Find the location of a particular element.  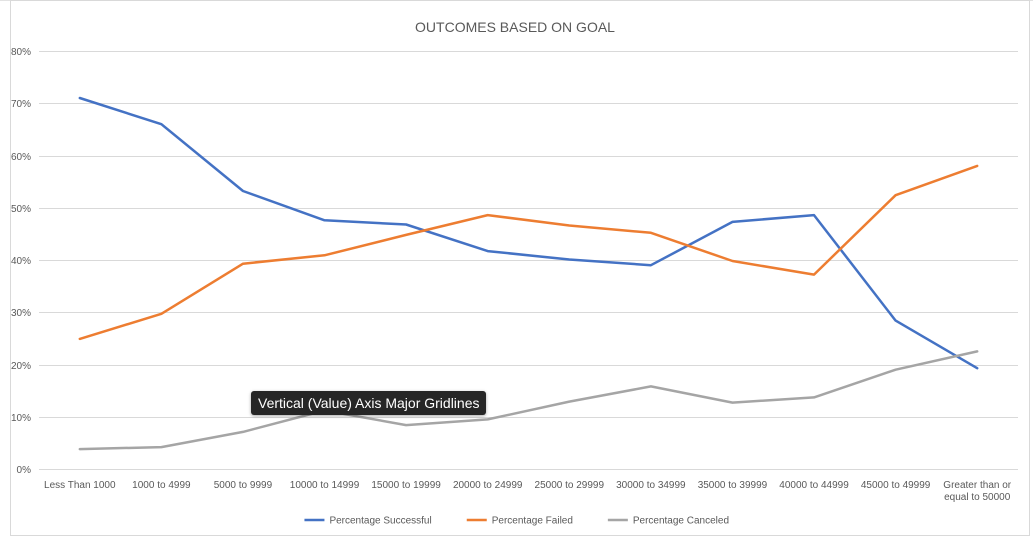

legend-entry-percentage-successful: Percentage Successful is located at coordinates (368, 521).